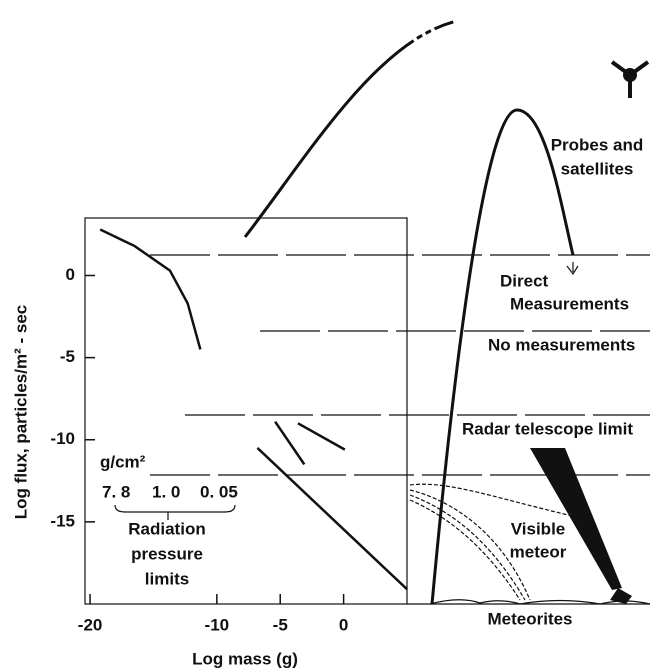  I want to click on x-tick-label: 0, so click(343, 624).